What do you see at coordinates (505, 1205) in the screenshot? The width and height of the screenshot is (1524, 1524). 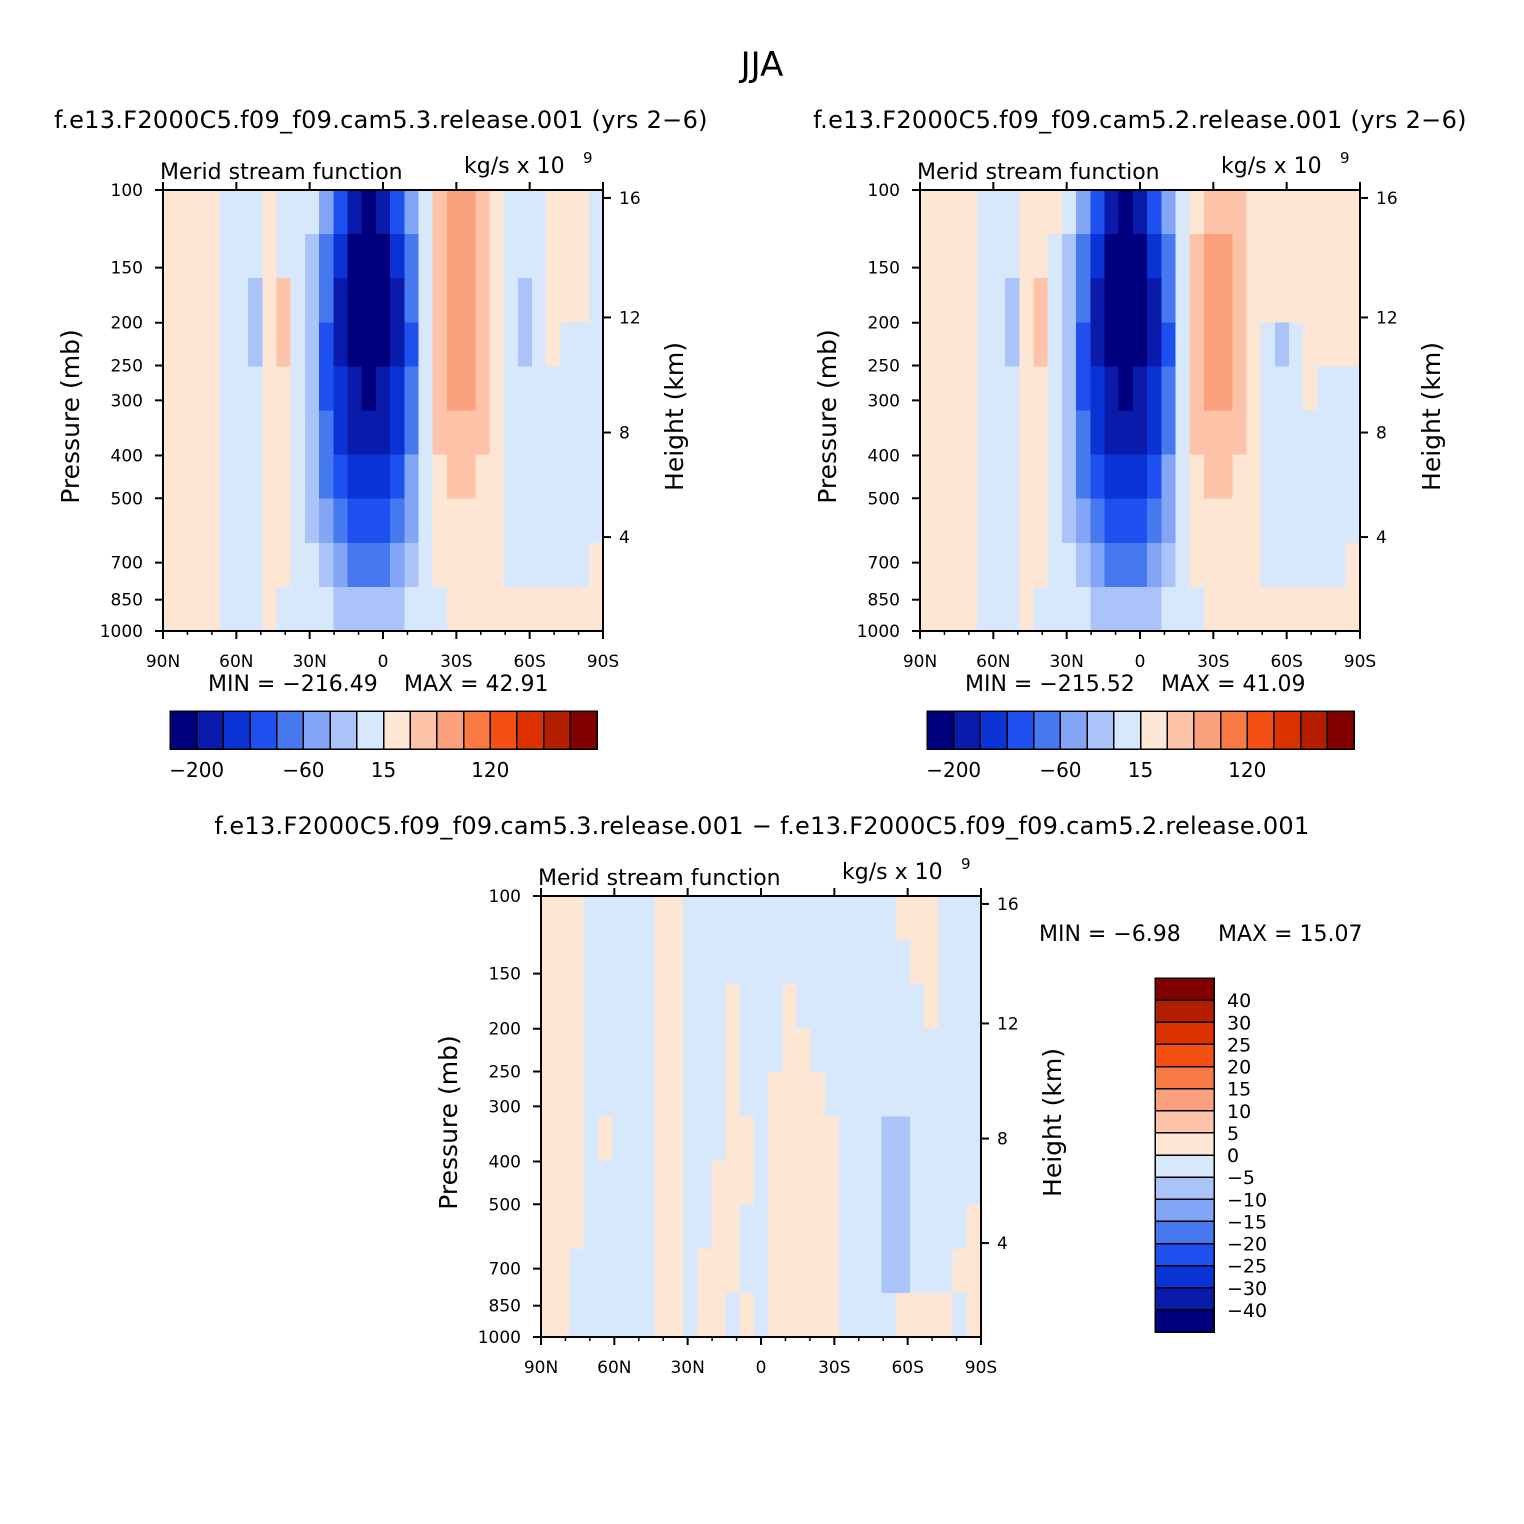 I see `y-tick-label: 500` at bounding box center [505, 1205].